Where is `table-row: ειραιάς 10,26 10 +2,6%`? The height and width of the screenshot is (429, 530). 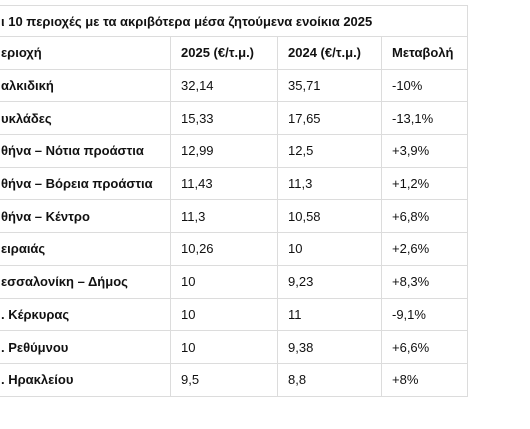
table-row: ειραιάς 10,26 10 +2,6% is located at coordinates (234, 249).